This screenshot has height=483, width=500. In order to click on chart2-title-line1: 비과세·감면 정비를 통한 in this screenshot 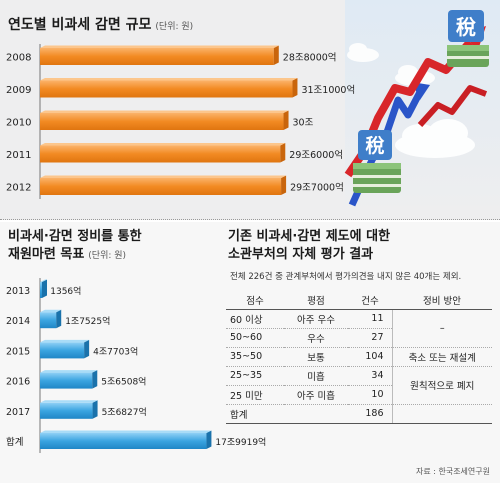, I will do `click(75, 236)`.